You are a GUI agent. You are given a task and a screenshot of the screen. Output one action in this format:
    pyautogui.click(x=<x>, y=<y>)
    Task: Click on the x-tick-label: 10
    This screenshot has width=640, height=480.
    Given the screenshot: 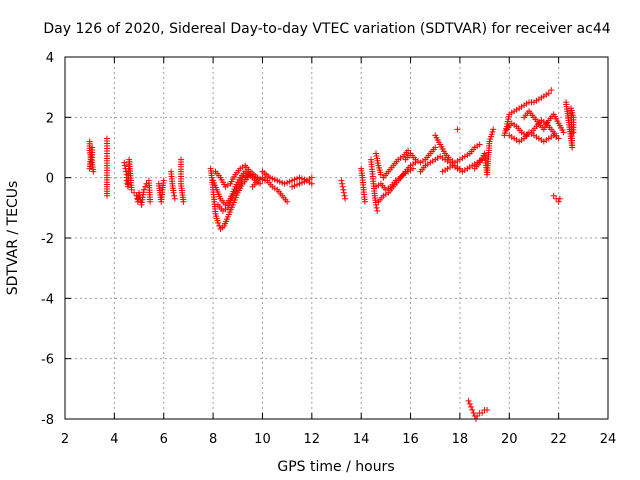 What is the action you would take?
    pyautogui.click(x=262, y=439)
    